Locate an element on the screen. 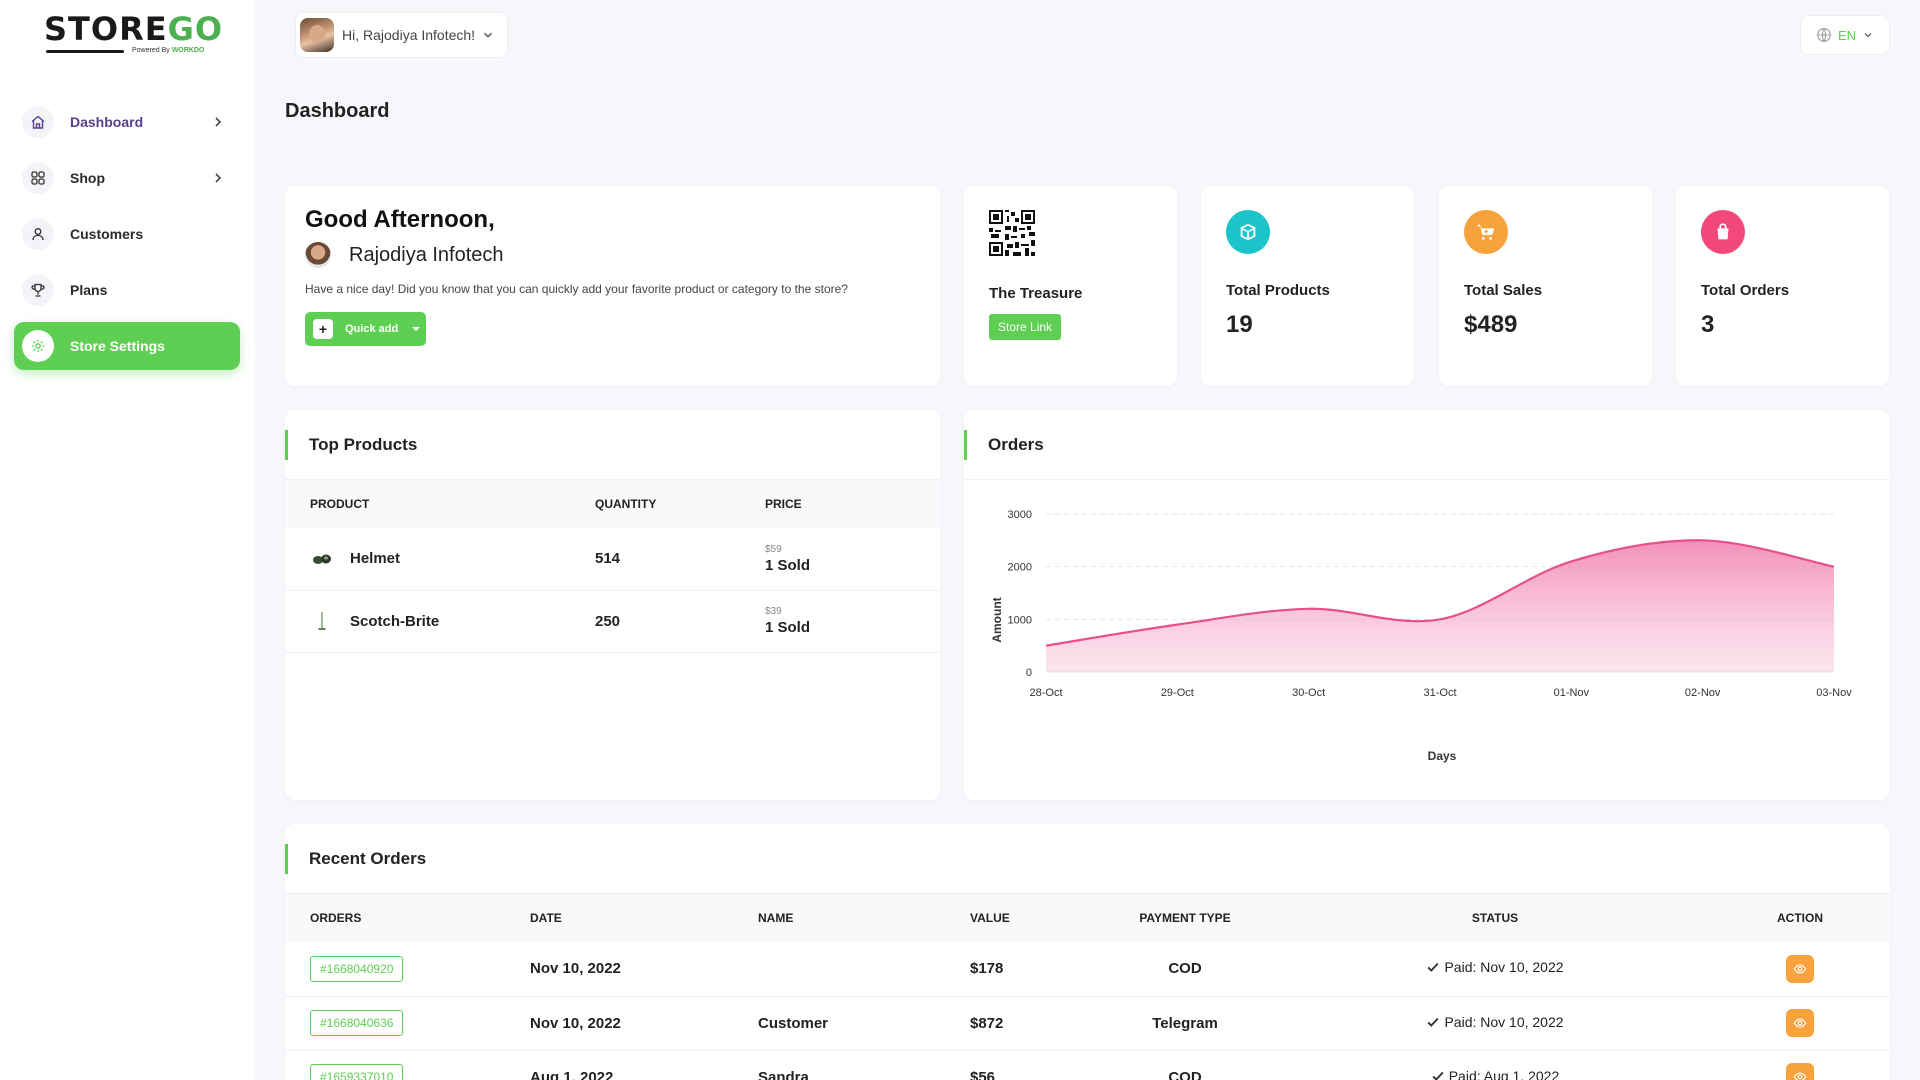  sidebar-item-label: Shop is located at coordinates (87, 178).